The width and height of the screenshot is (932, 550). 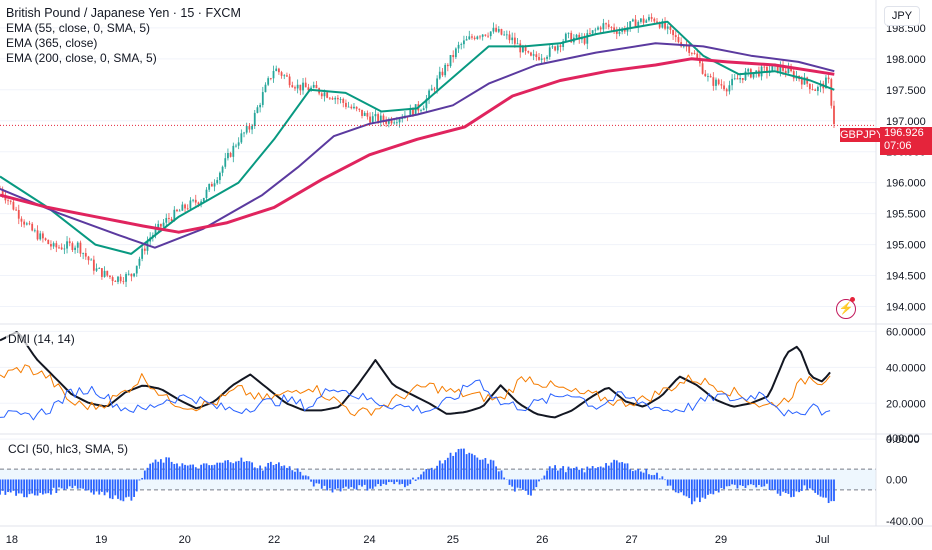 What do you see at coordinates (904, 480) in the screenshot?
I see `cci-axis: -400.00 0.00 400.00` at bounding box center [904, 480].